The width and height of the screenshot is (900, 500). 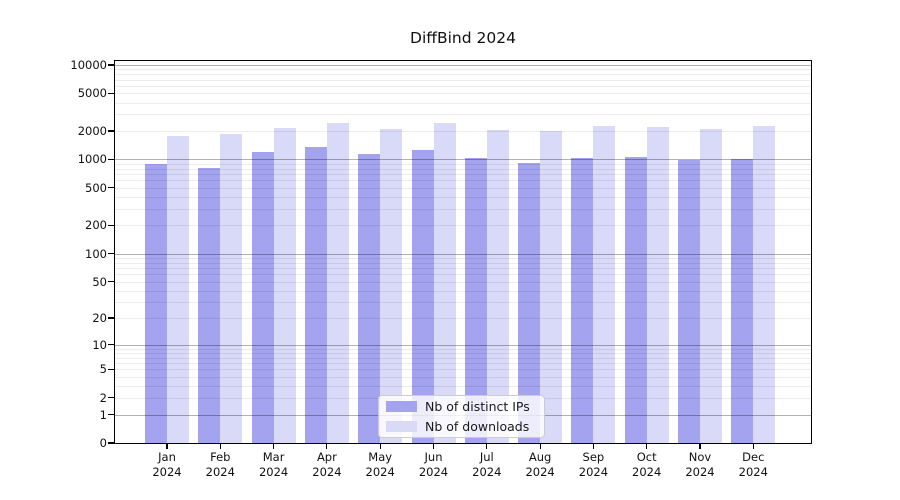 I want to click on x-tick-label-apr: Apr 2024, so click(x=327, y=464).